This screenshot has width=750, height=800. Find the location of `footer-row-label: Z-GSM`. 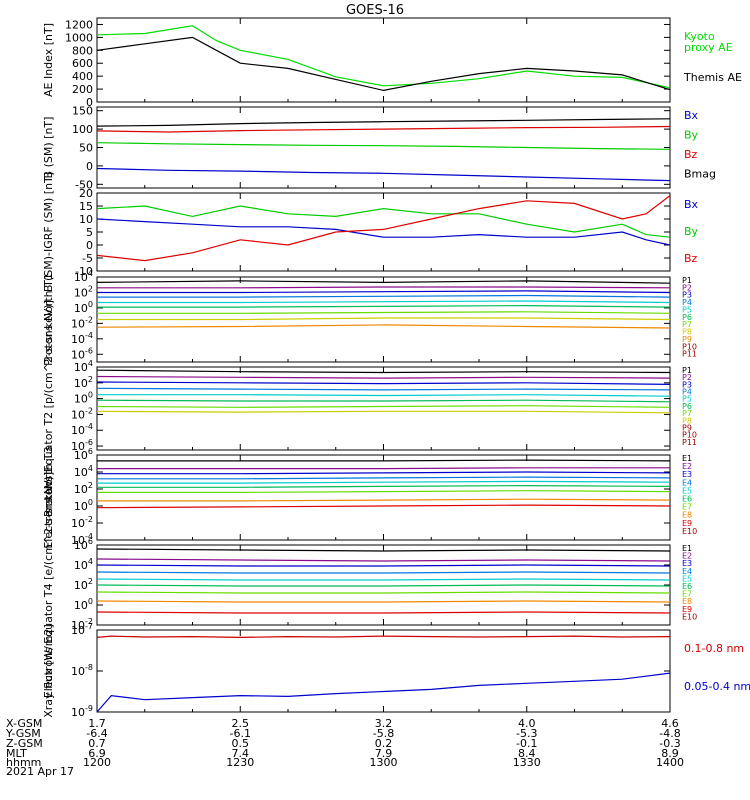

footer-row-label: Z-GSM is located at coordinates (24, 743).